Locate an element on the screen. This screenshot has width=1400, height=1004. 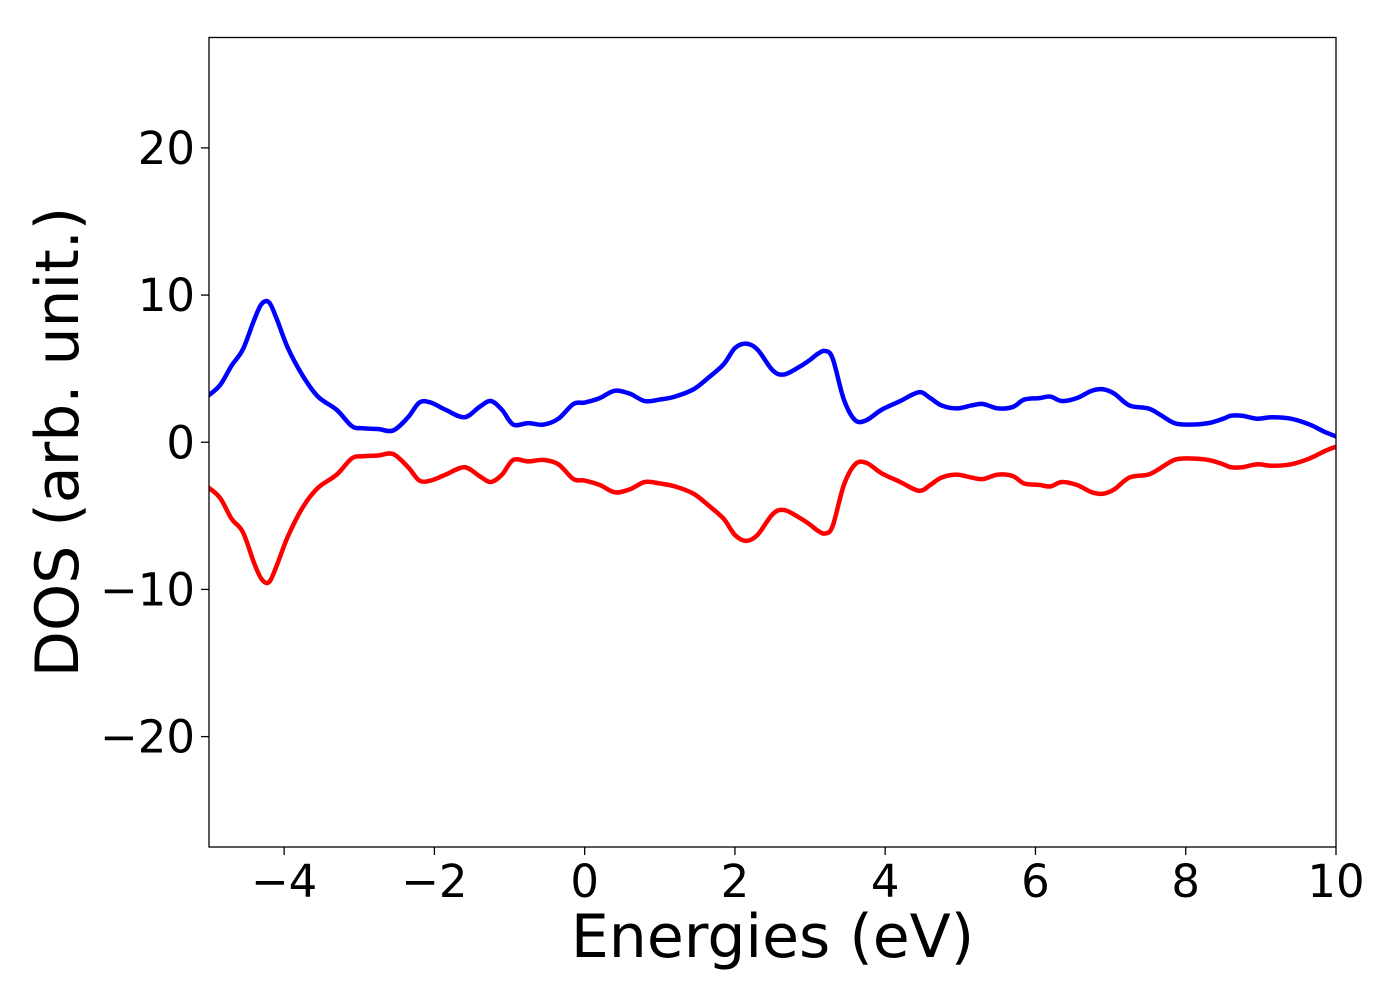
y-tick-label: −20 is located at coordinates (147, 737).